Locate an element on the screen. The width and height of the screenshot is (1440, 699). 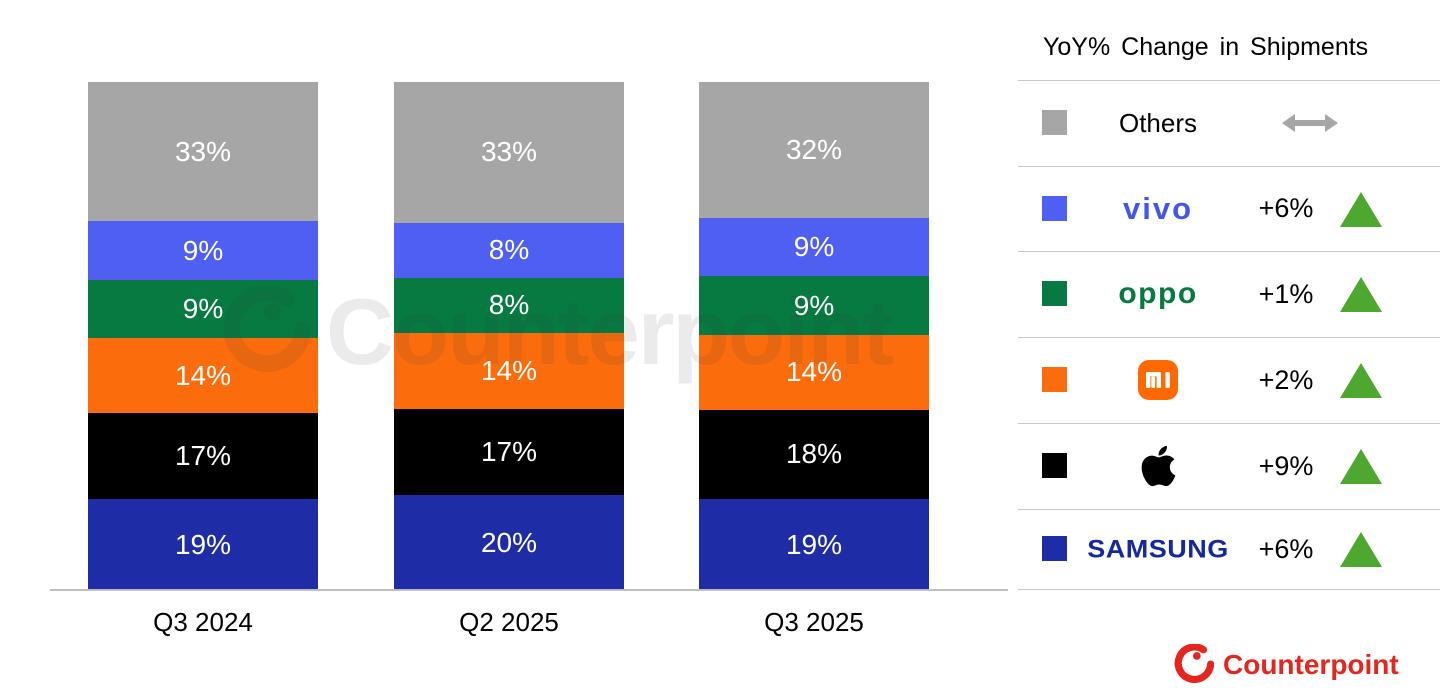
xiaomi-logo is located at coordinates (1158, 380).